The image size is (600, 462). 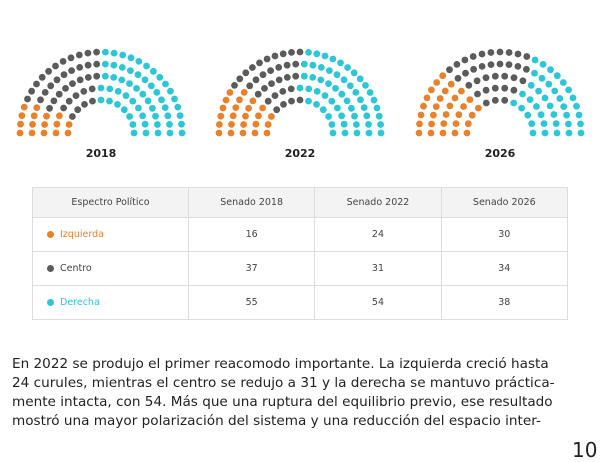 What do you see at coordinates (110, 234) in the screenshot?
I see `party-cell: Izquierda` at bounding box center [110, 234].